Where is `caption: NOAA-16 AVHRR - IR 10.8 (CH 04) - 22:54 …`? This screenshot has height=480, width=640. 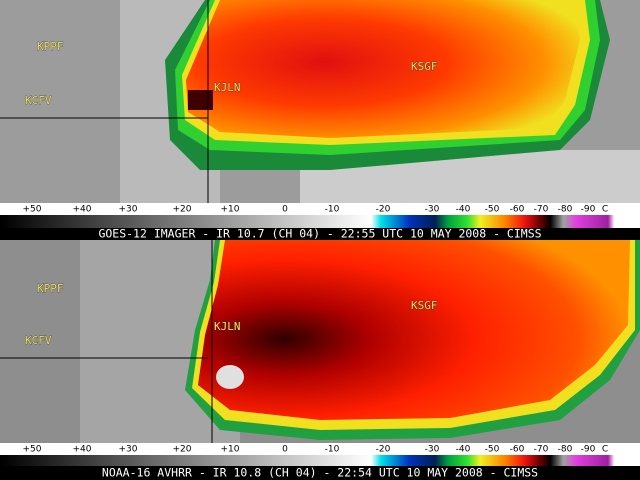
caption: NOAA-16 AVHRR - IR 10.8 (CH 04) - 22:54 … is located at coordinates (320, 473).